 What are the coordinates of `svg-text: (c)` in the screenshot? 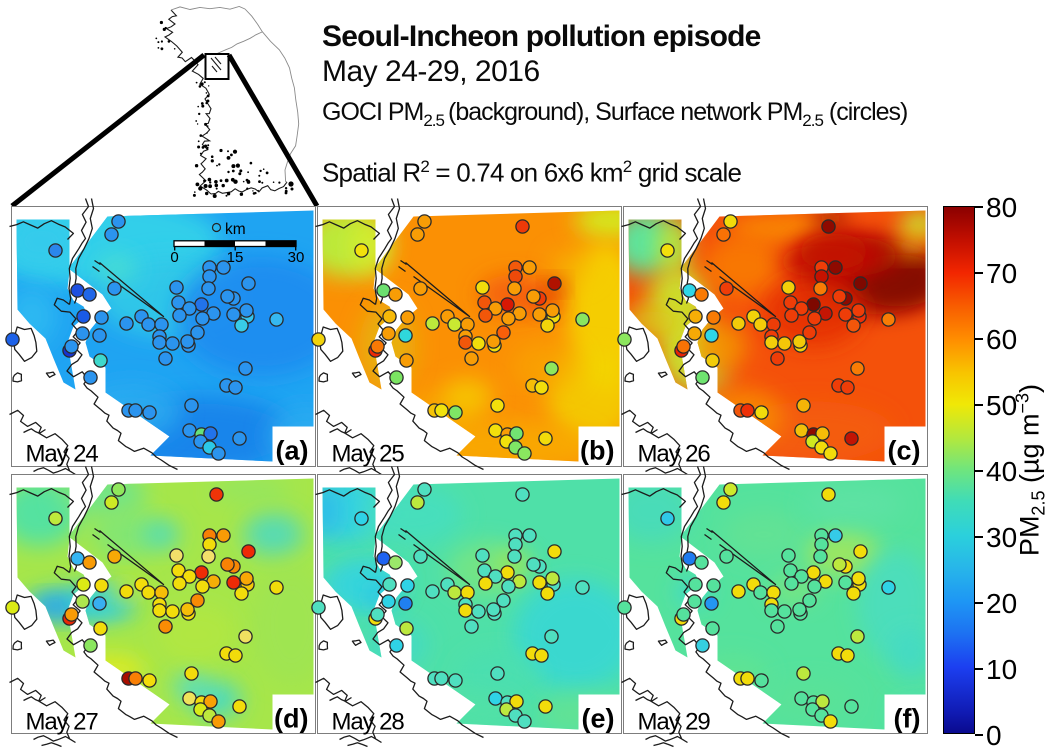 It's located at (904, 451).